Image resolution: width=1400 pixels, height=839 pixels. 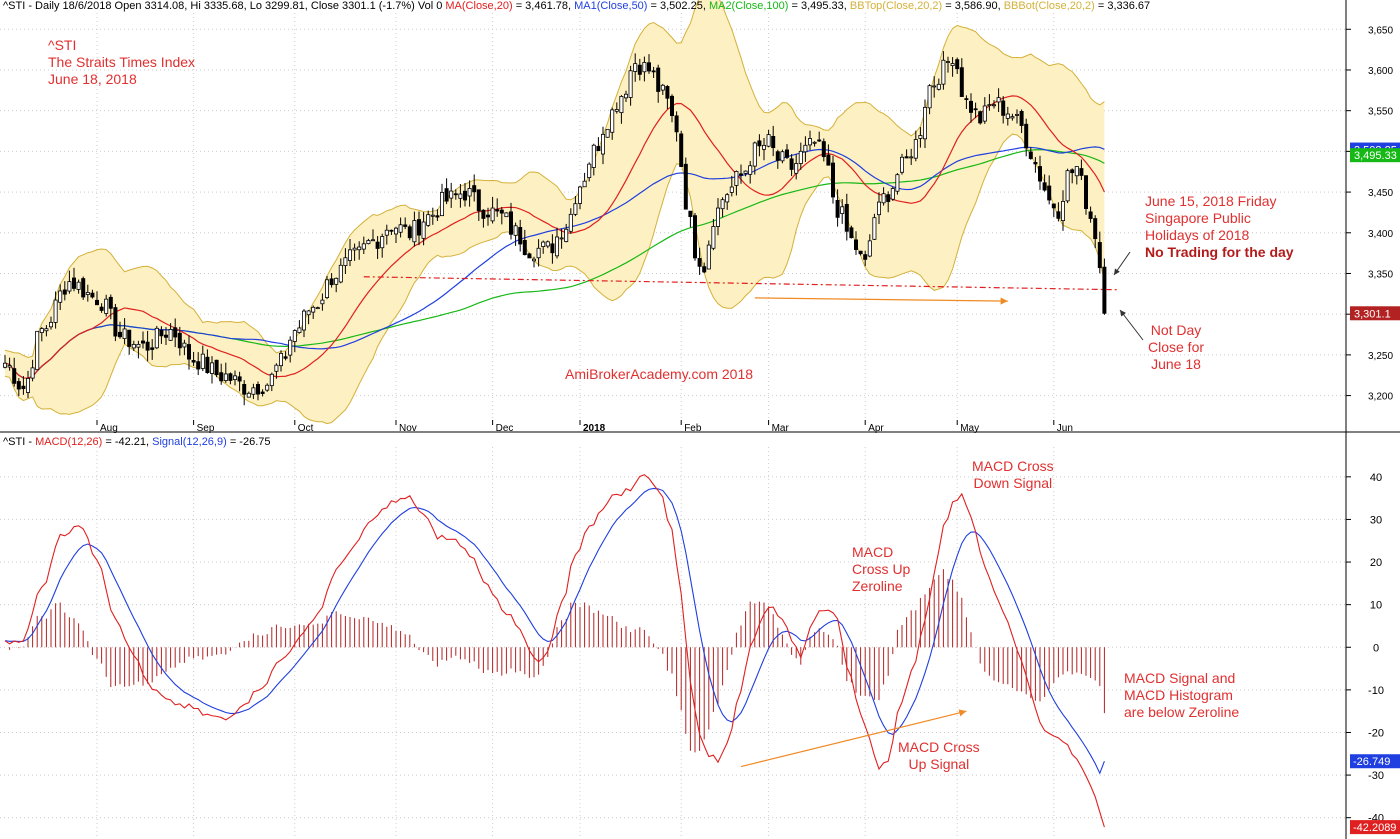 What do you see at coordinates (127, 442) in the screenshot?
I see `macd-header-segment: = -42.21,` at bounding box center [127, 442].